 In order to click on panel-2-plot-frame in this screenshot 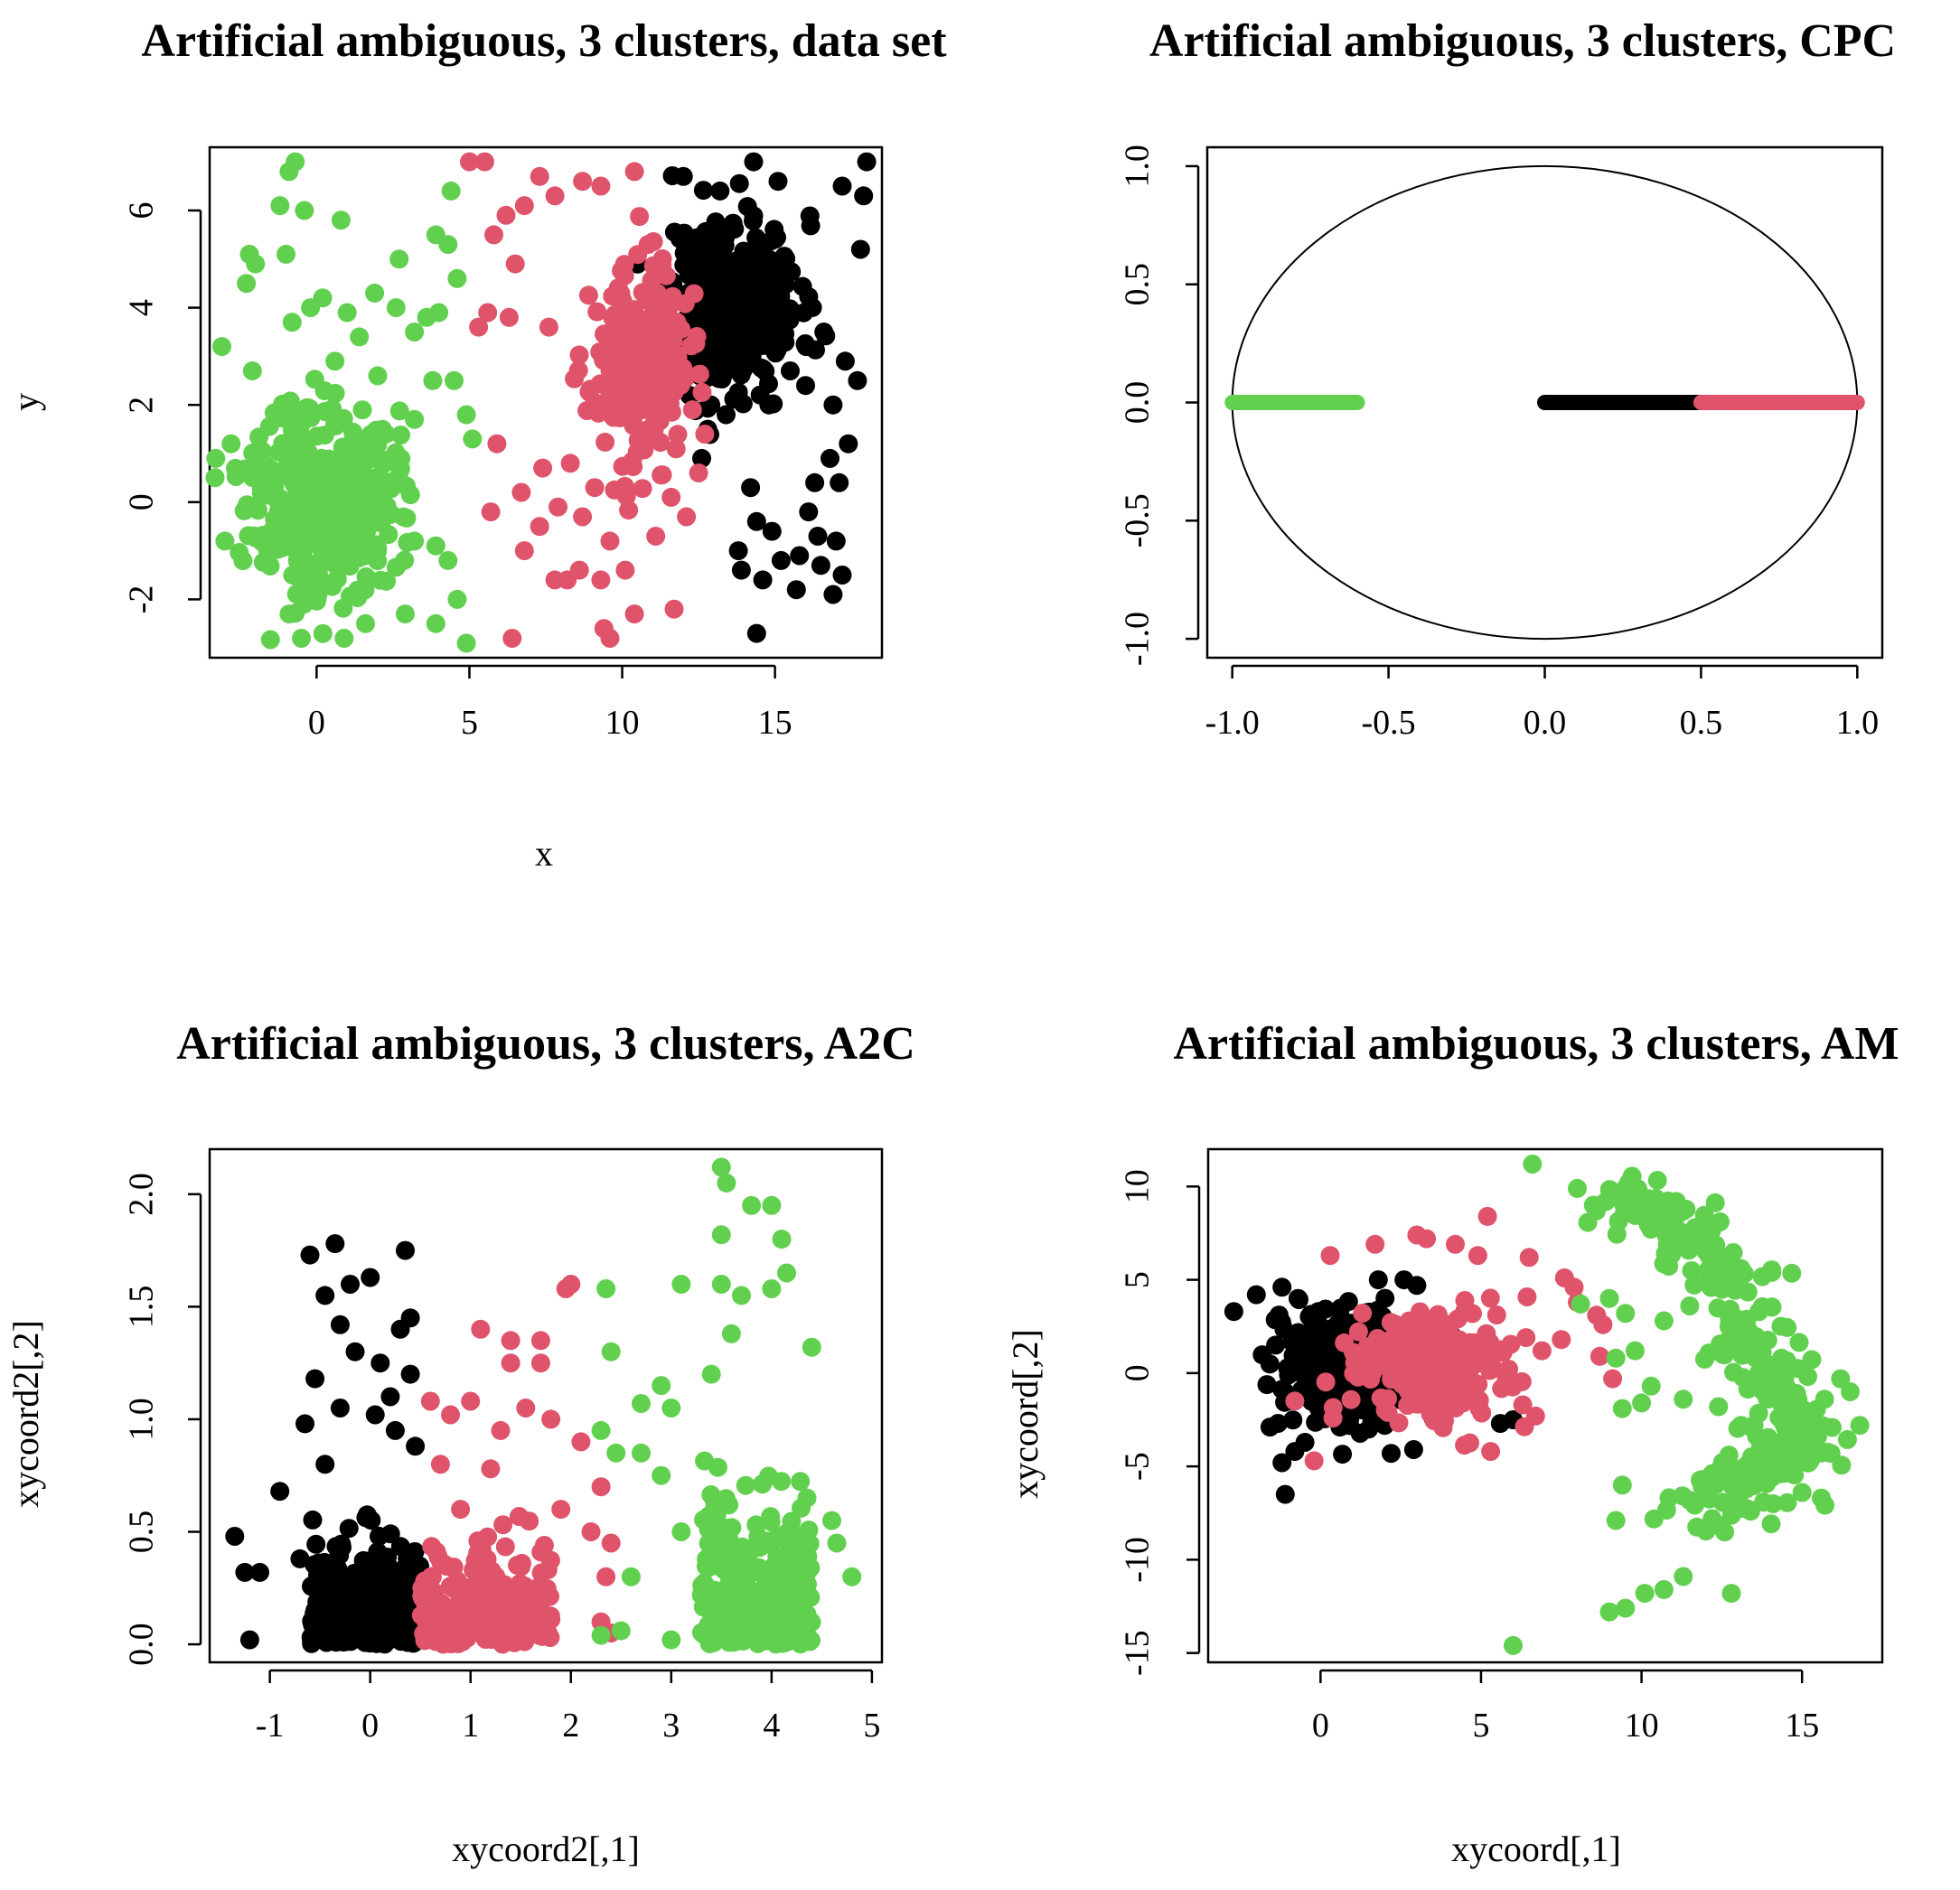, I will do `click(1544, 402)`.